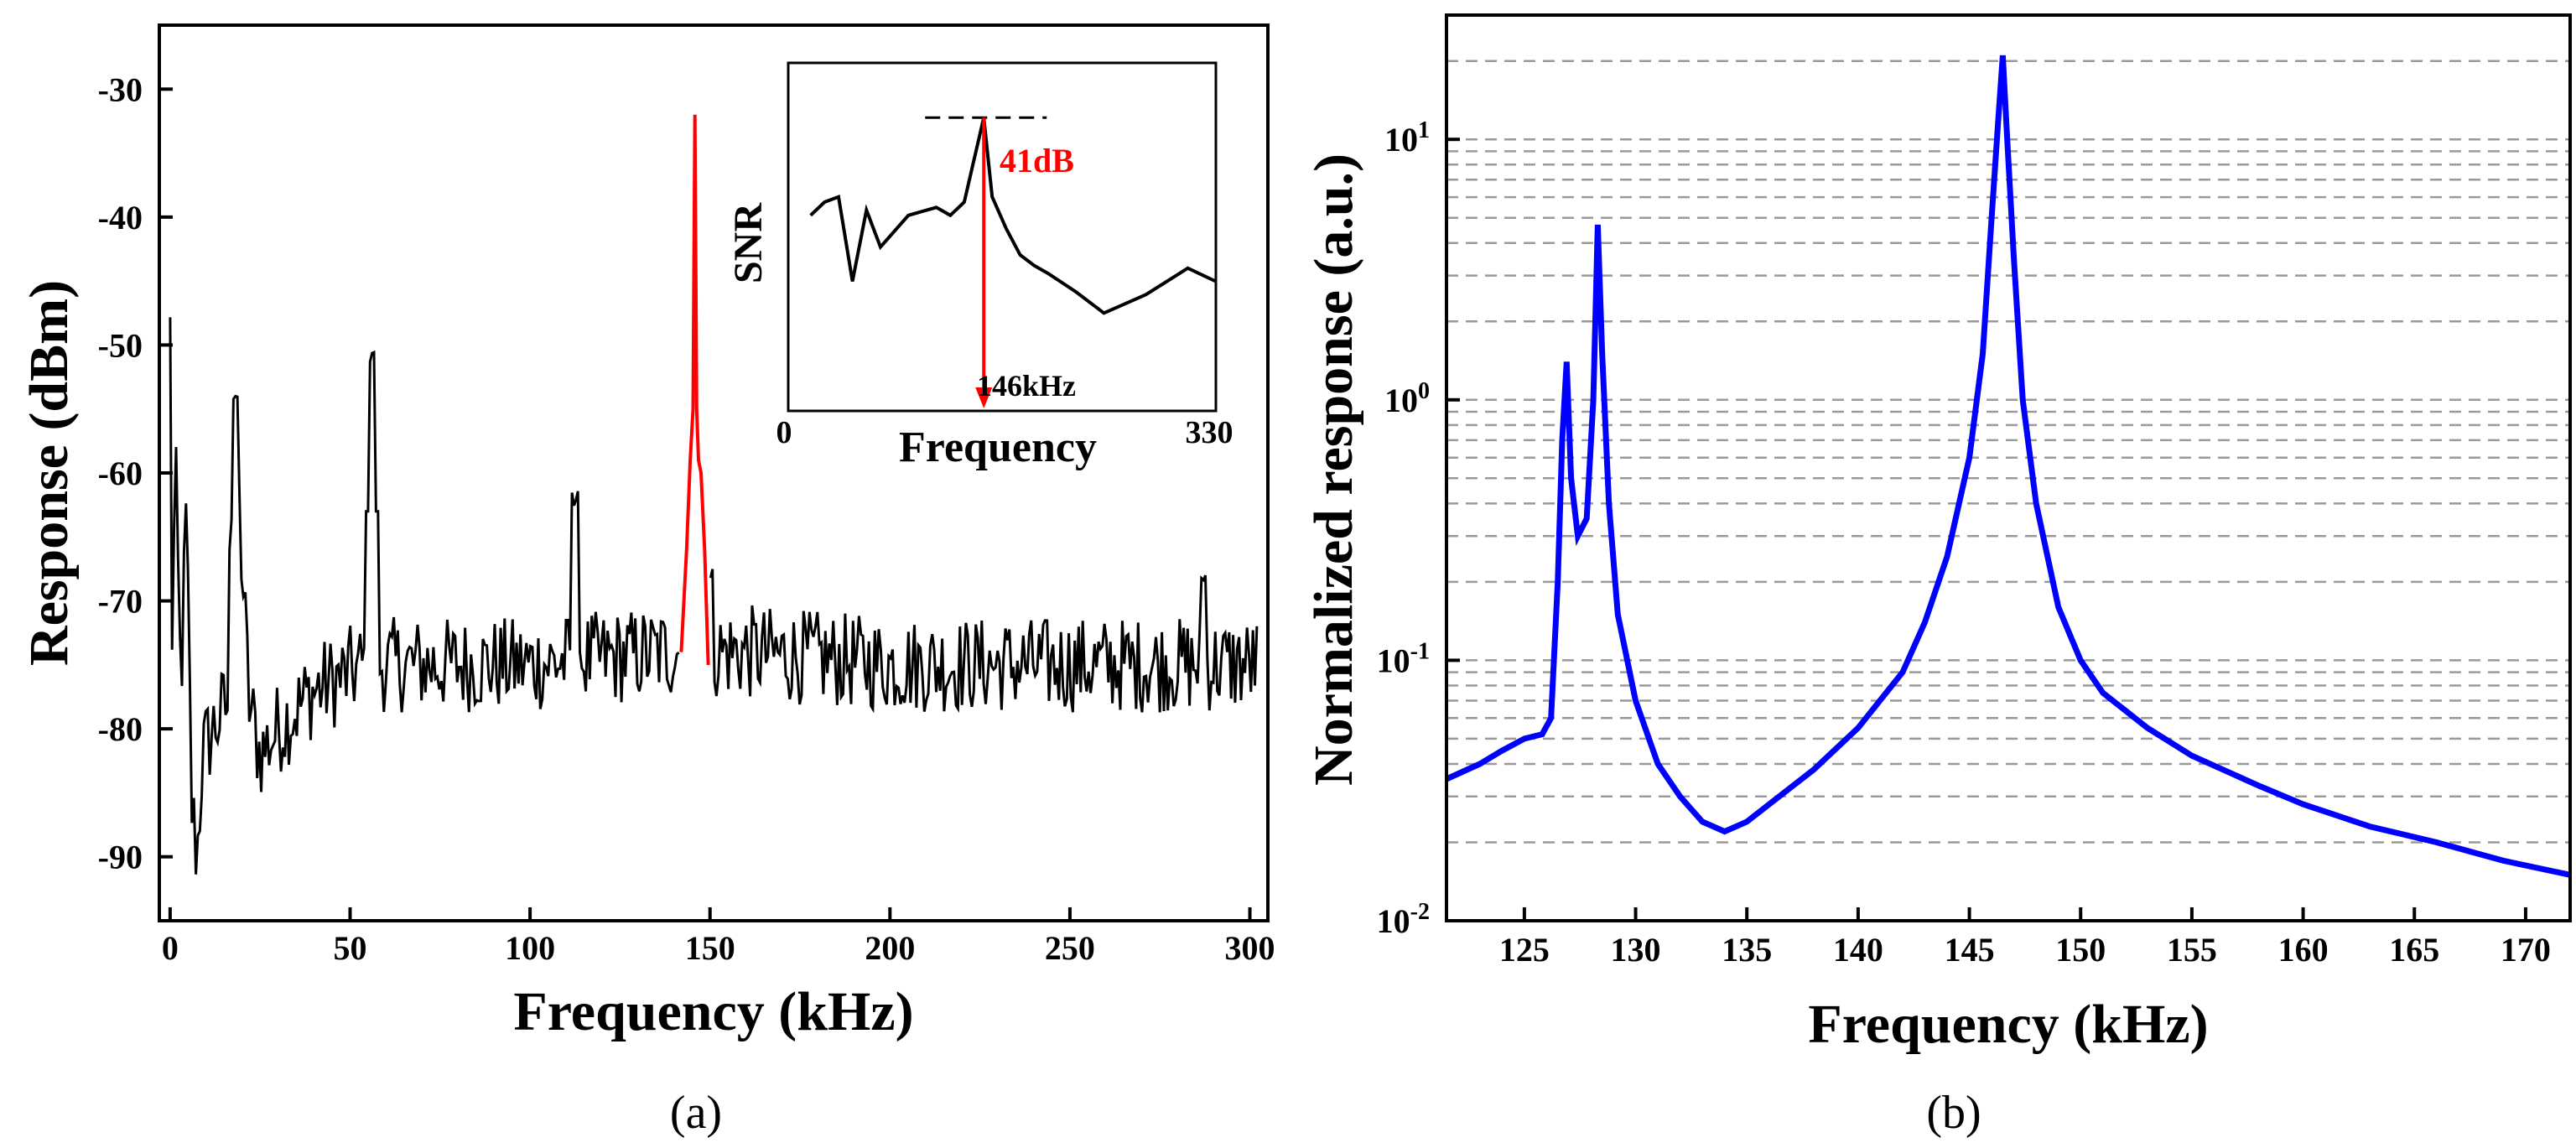 The image size is (2576, 1148). Describe the element at coordinates (1858, 950) in the screenshot. I see `chart-b-xtick-label: 140` at that location.